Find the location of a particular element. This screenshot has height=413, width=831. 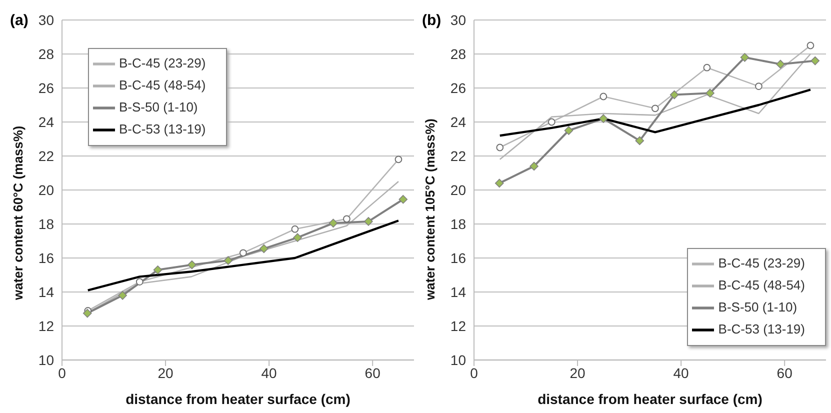

y-axis-title: water content 105°C (mass%) is located at coordinates (430, 209).